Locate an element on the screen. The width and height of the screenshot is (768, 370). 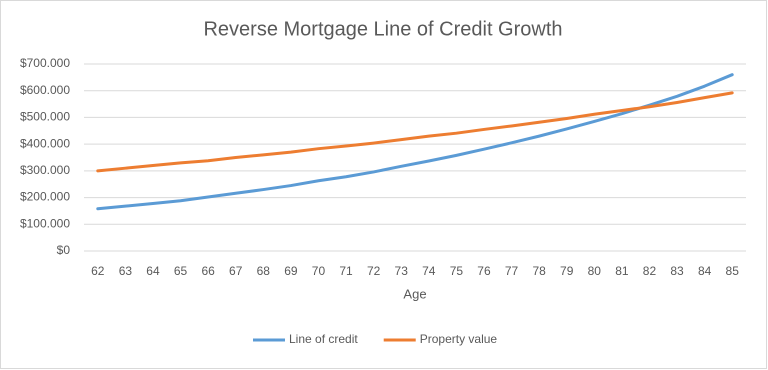
x-tick-label: 68 is located at coordinates (264, 271).